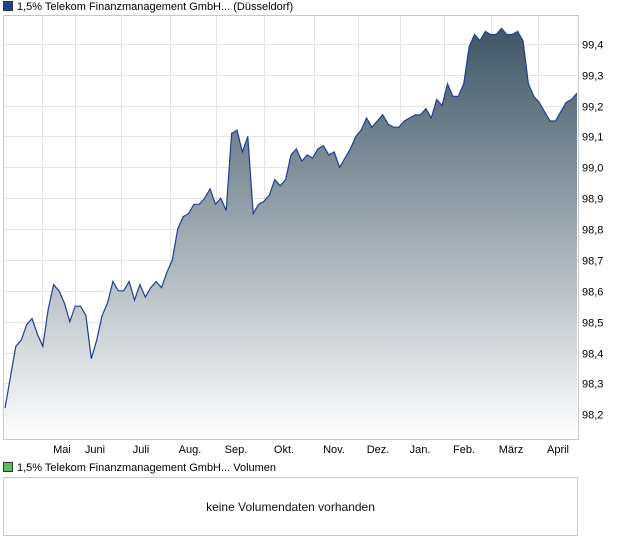  What do you see at coordinates (8, 467) in the screenshot?
I see `volume-legend-swatch` at bounding box center [8, 467].